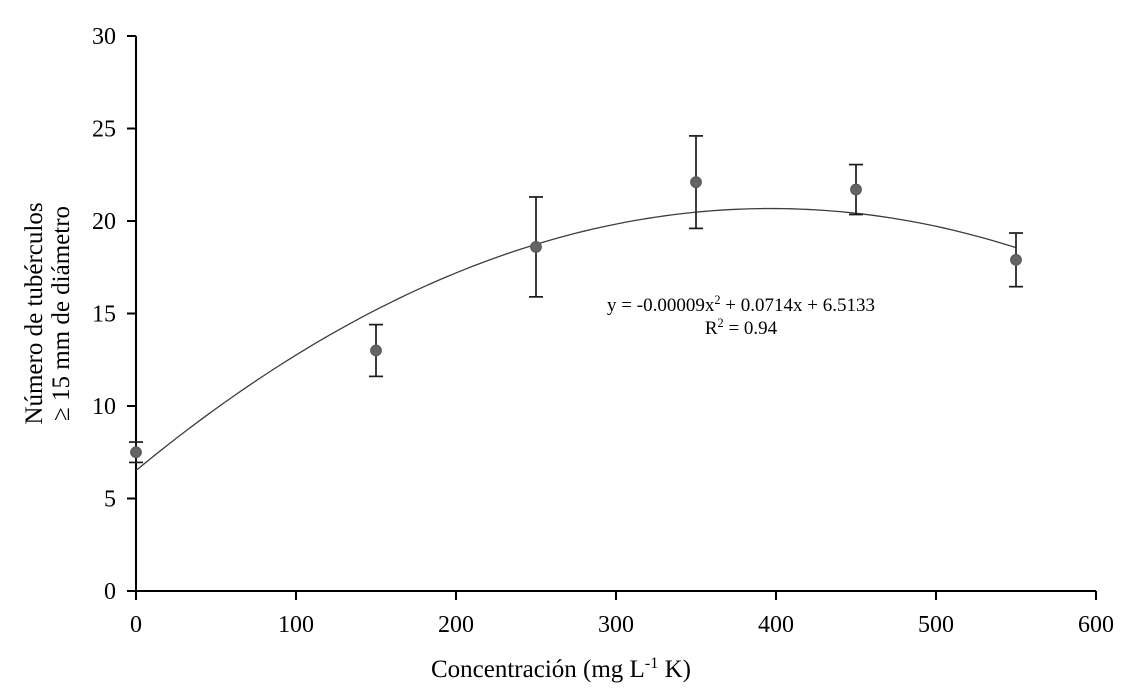  What do you see at coordinates (936, 625) in the screenshot?
I see `x-tick-label: 500` at bounding box center [936, 625].